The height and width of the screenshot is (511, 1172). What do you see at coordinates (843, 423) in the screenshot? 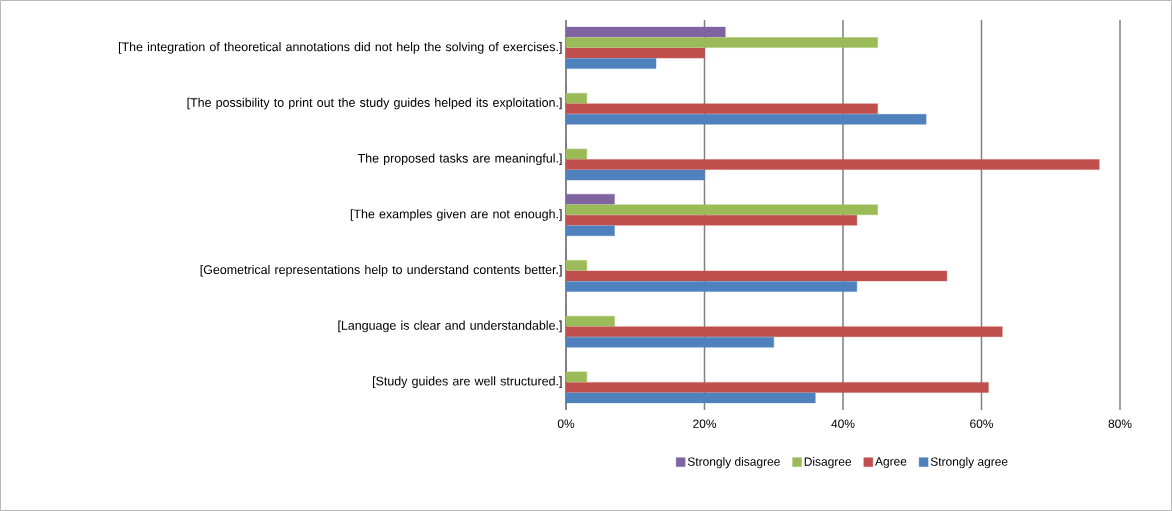
I see `x-tick-label: 40%` at bounding box center [843, 423].